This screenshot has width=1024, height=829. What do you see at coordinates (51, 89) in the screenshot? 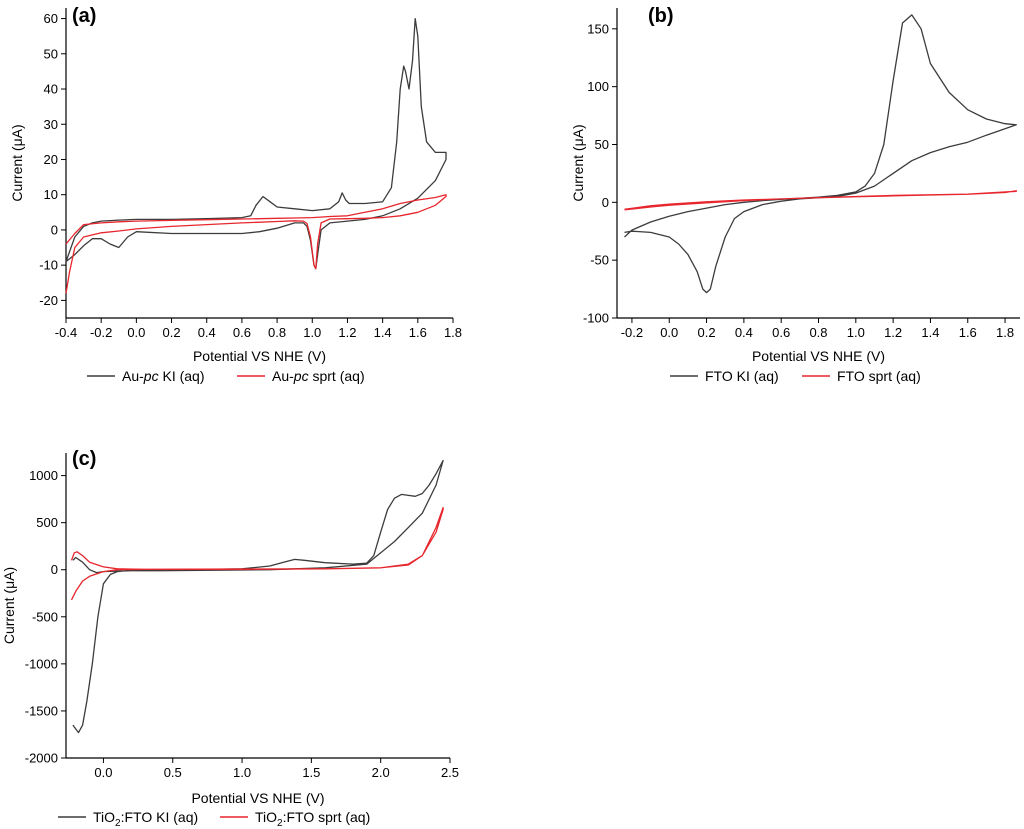
I see `y-tick-label: 40` at bounding box center [51, 89].